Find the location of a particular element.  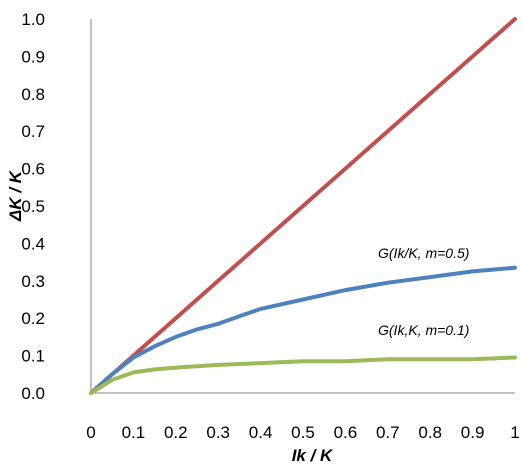

x-tick-label: 0.8 is located at coordinates (430, 432).